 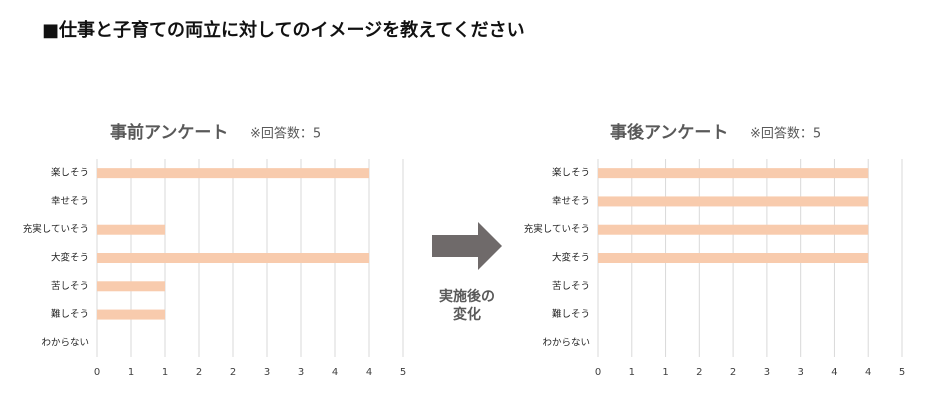 I want to click on arrow-label: 実施後の, so click(x=467, y=296).